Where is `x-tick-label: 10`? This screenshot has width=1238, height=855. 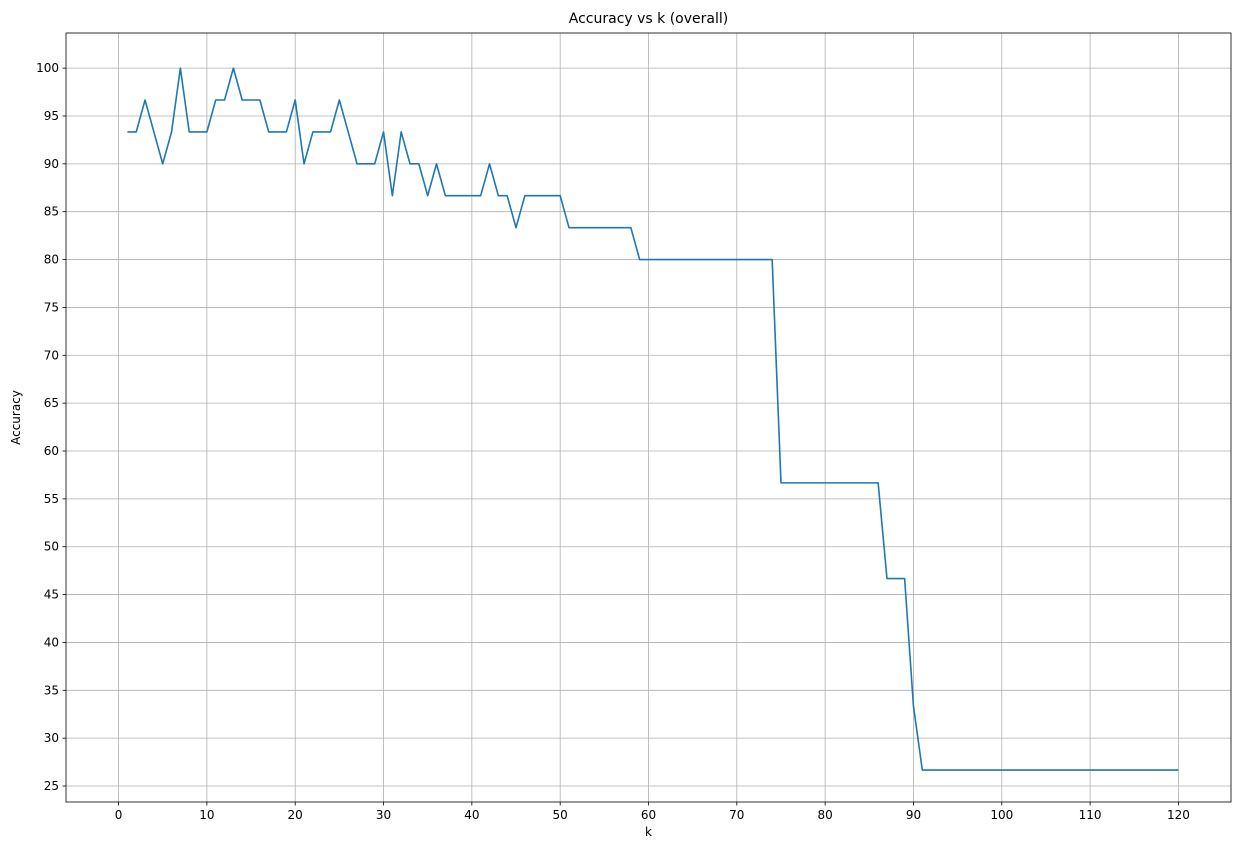
x-tick-label: 10 is located at coordinates (206, 815).